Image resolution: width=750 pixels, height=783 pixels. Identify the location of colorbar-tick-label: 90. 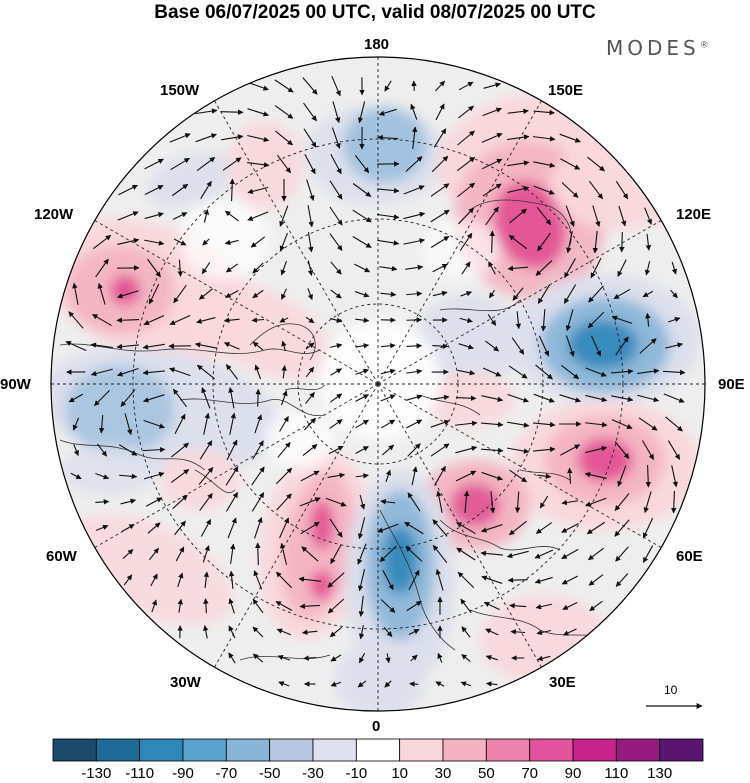
(573, 773).